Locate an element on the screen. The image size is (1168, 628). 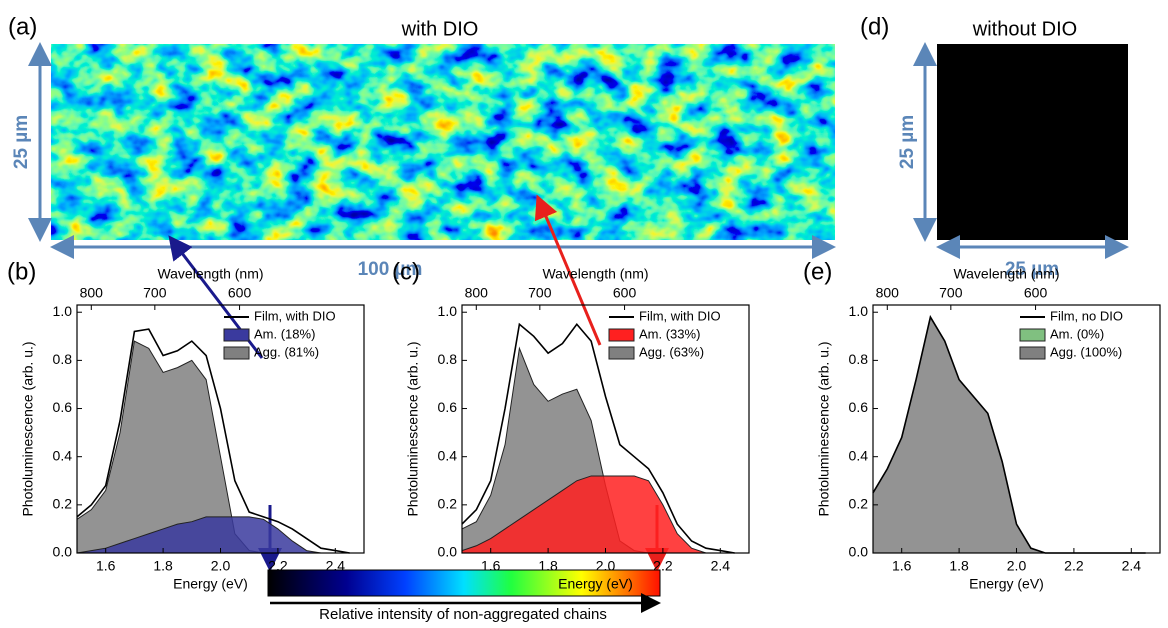
panel-label: (a) is located at coordinates (22, 26).